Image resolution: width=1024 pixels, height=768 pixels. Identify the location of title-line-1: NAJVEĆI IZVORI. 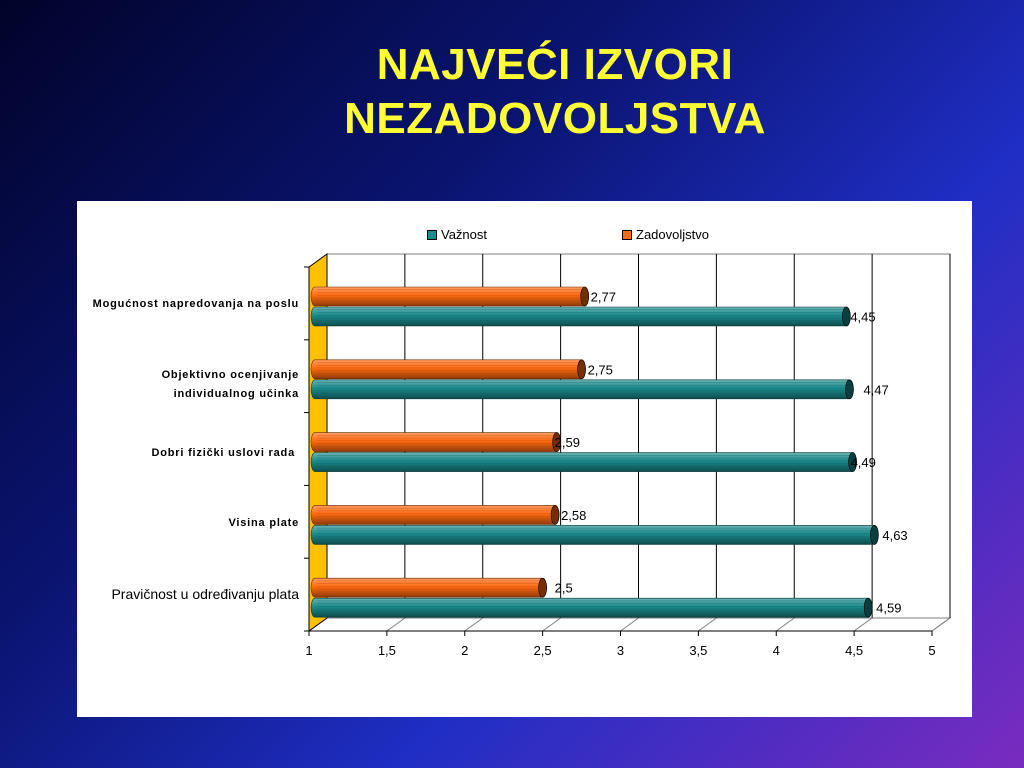
(555, 64).